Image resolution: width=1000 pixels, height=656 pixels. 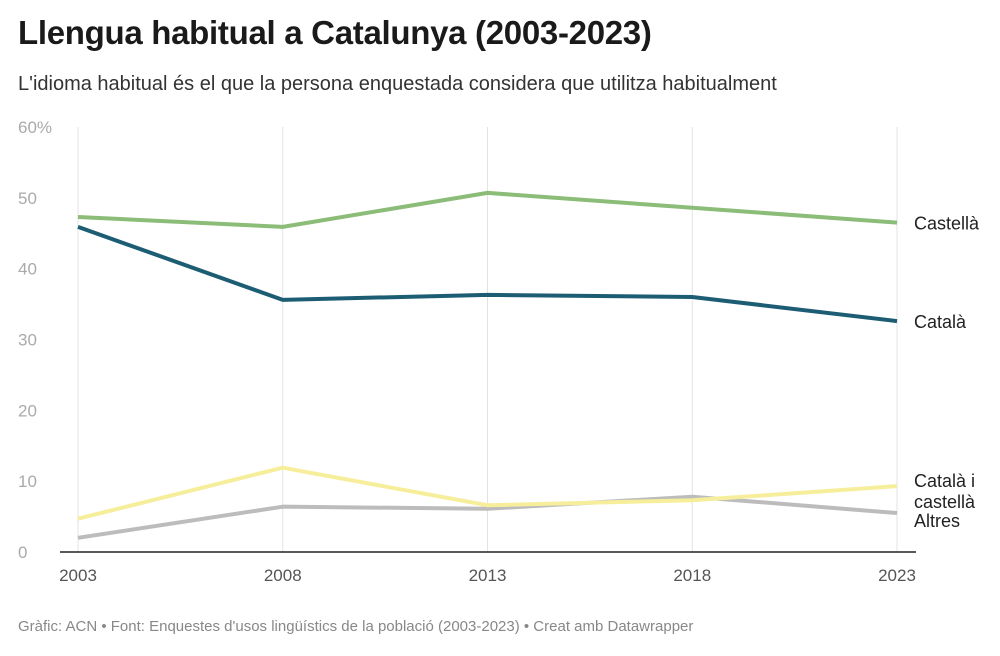 I want to click on x-tick-label: 2003, so click(x=78, y=575).